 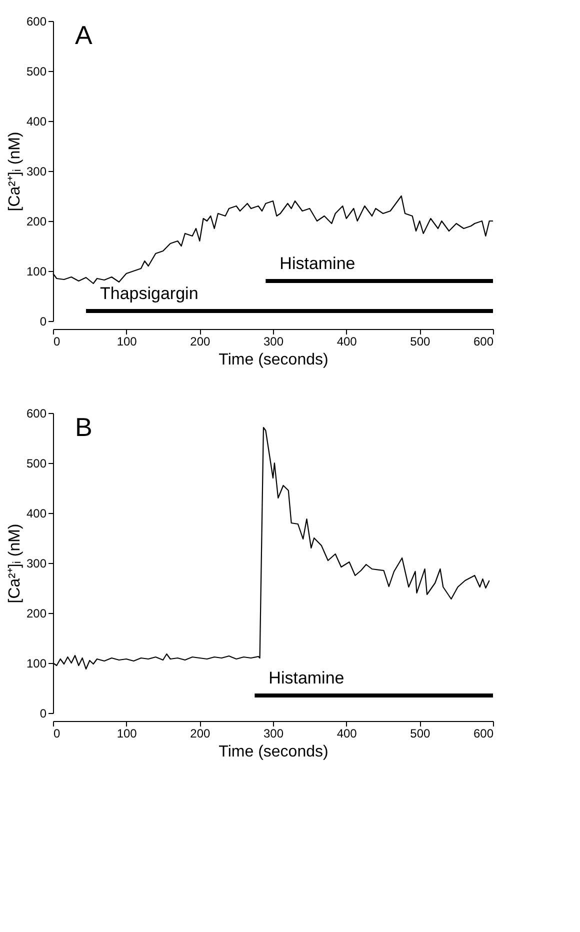 I want to click on annotation: A, so click(x=84, y=35).